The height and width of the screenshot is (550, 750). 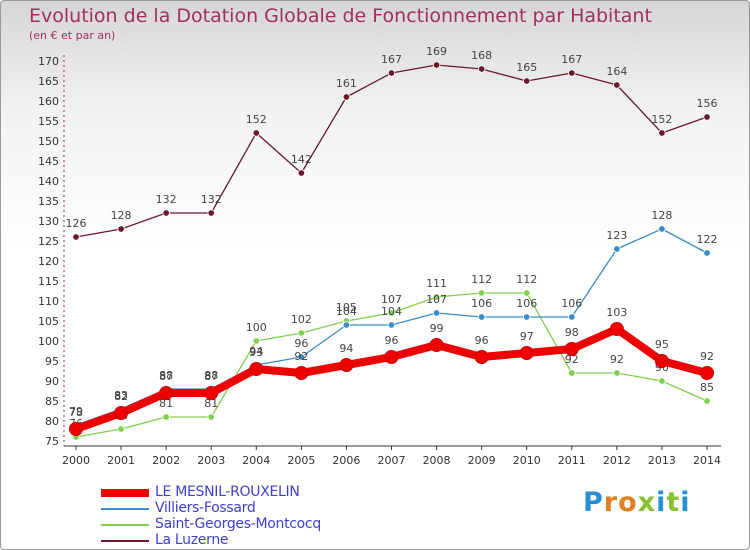 I want to click on data-label: 107, so click(x=391, y=299).